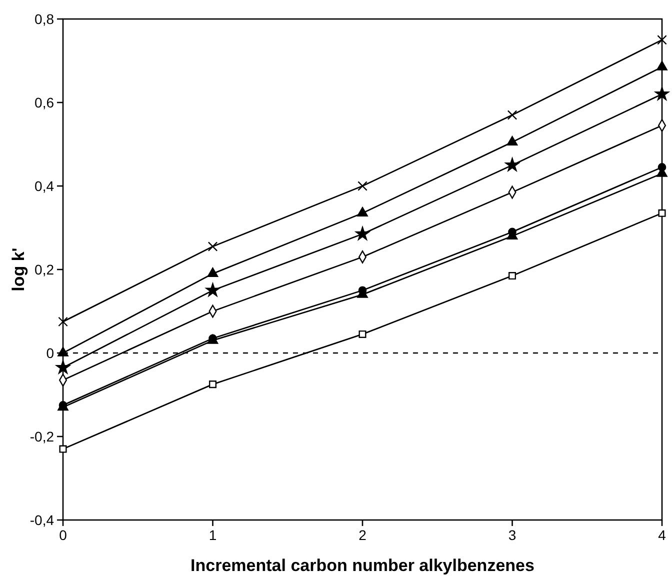 This screenshot has width=672, height=583. Describe the element at coordinates (44, 102) in the screenshot. I see `y-tick-label: 0,6` at that location.